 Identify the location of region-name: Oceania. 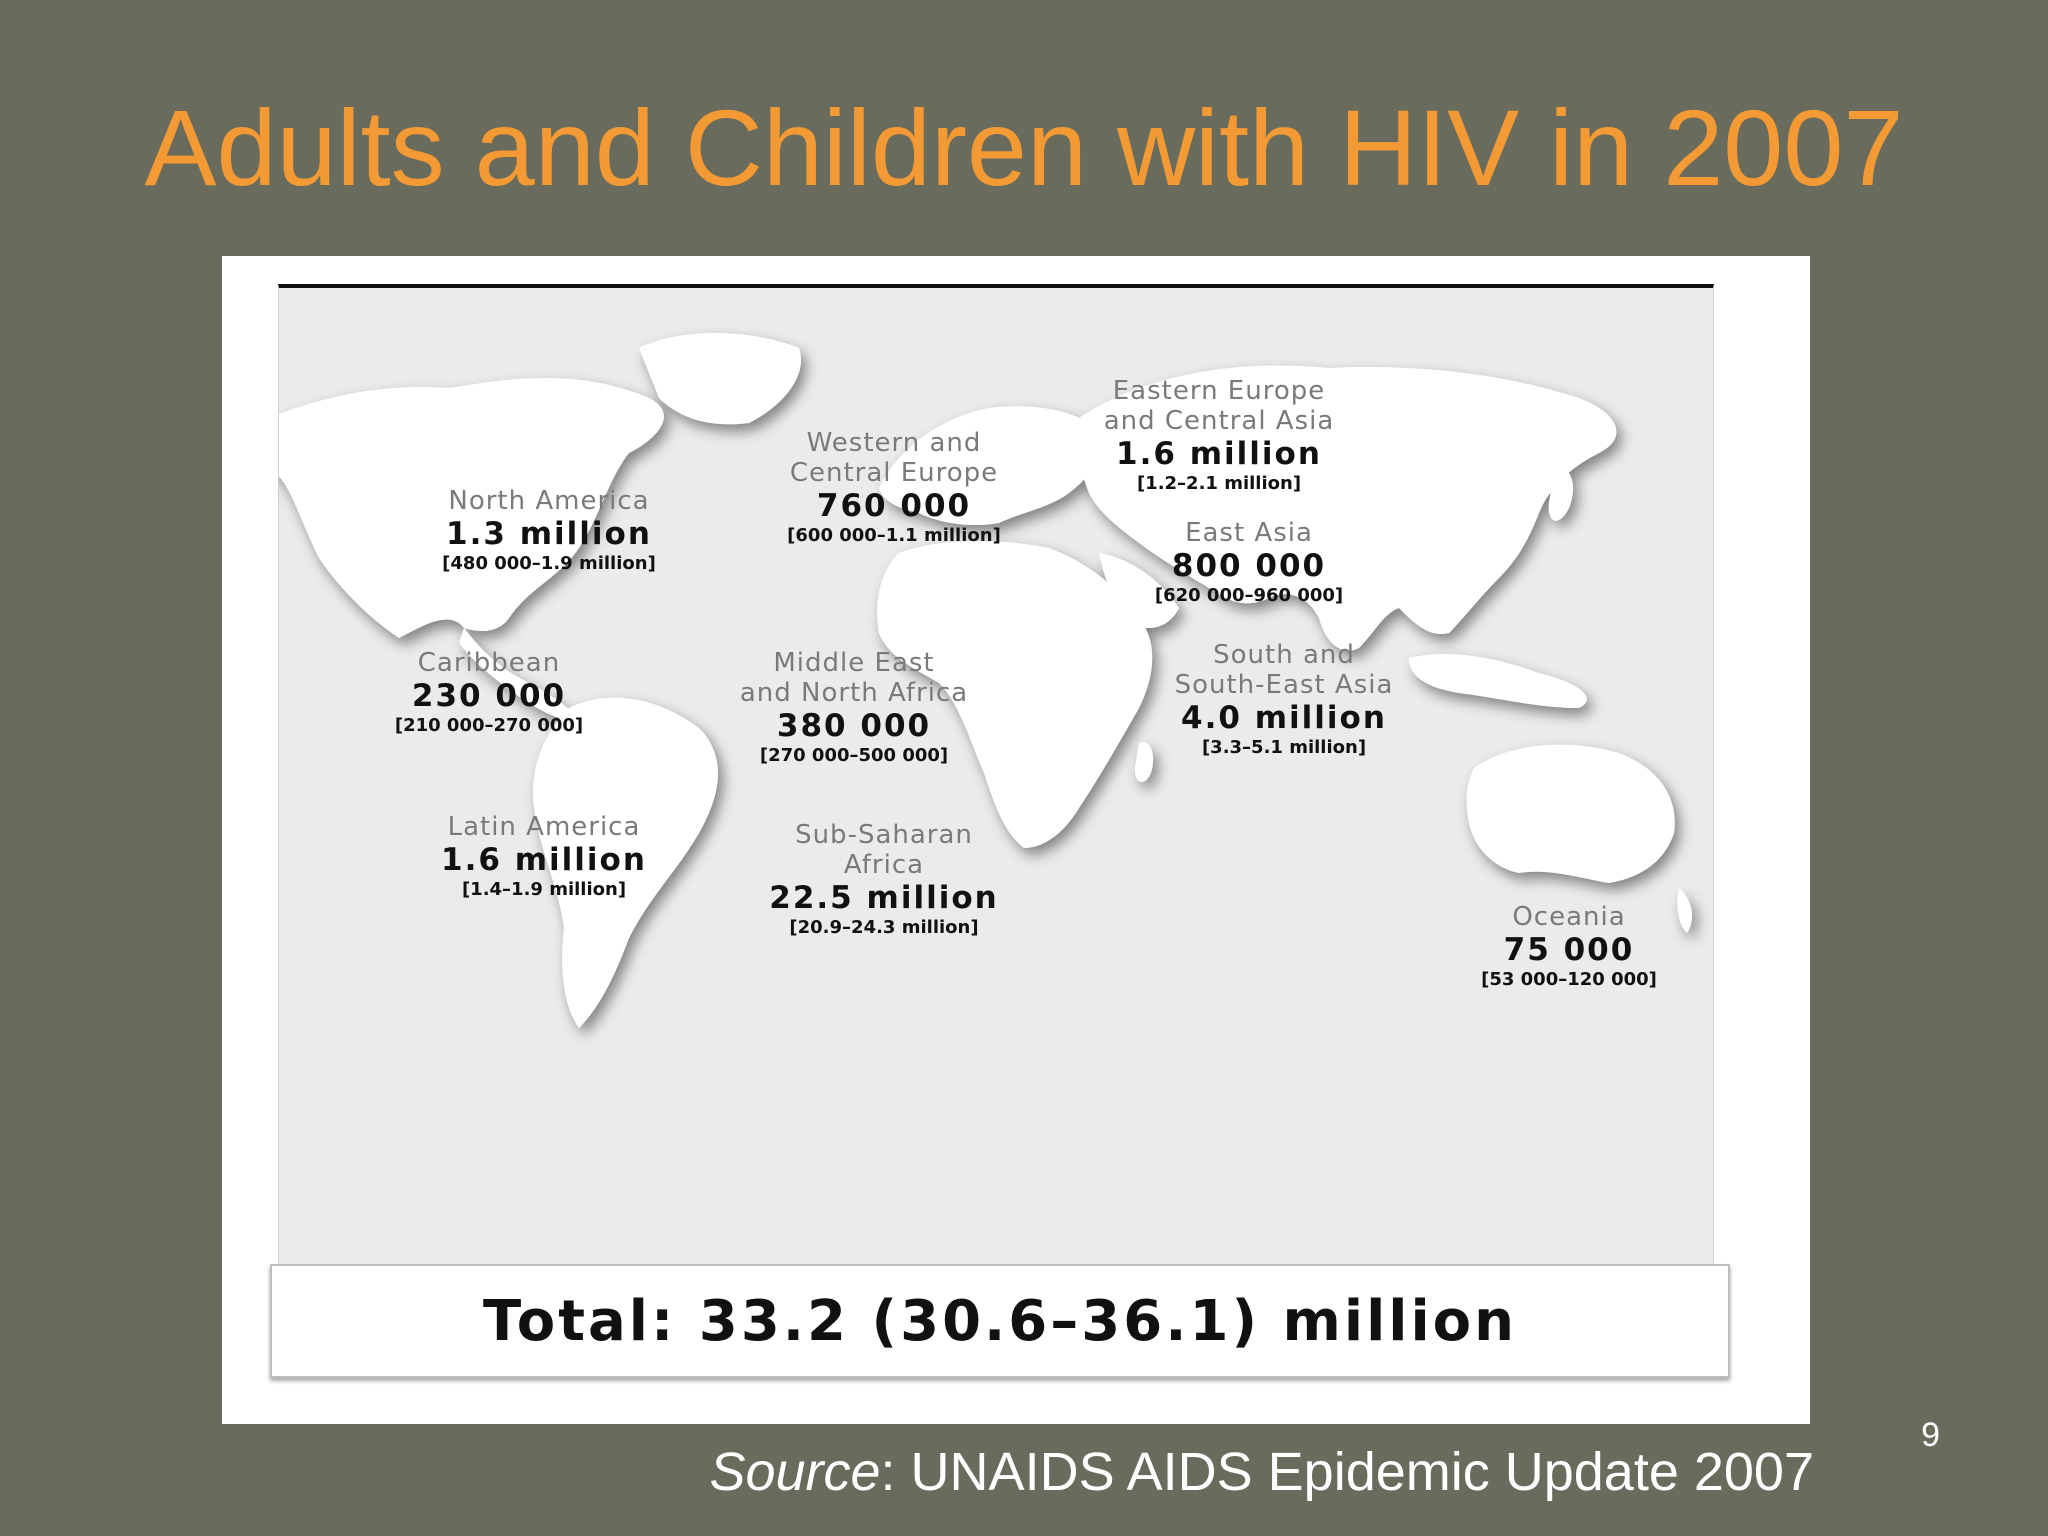
(1569, 917).